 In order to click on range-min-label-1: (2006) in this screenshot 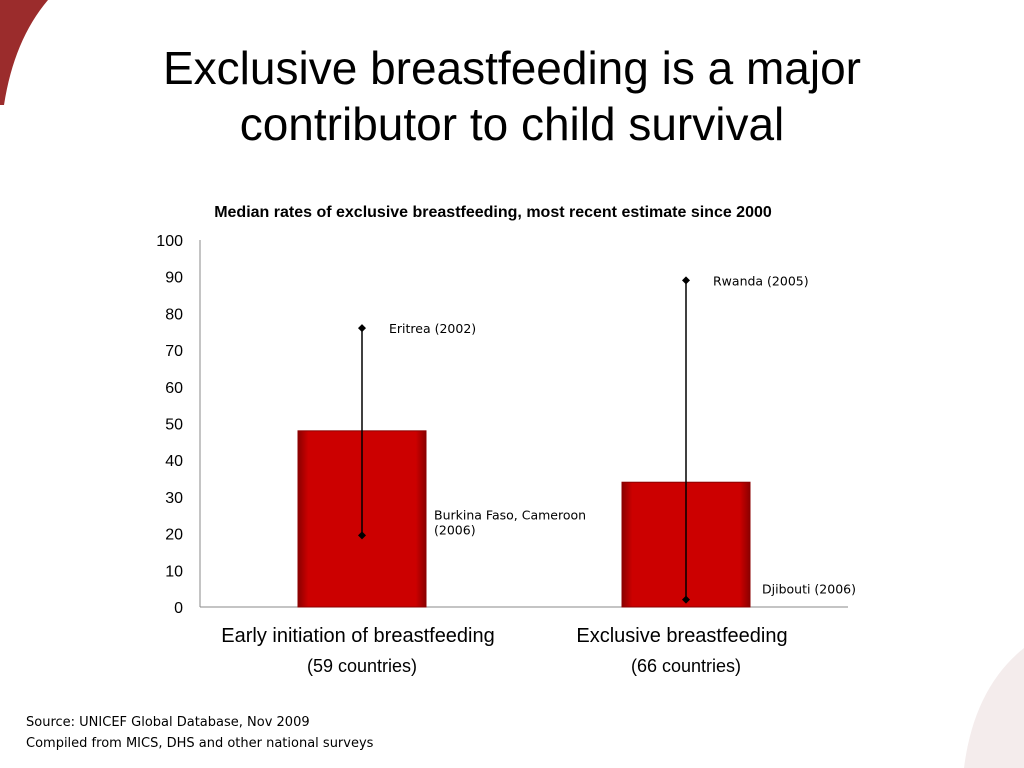, I will do `click(455, 529)`.